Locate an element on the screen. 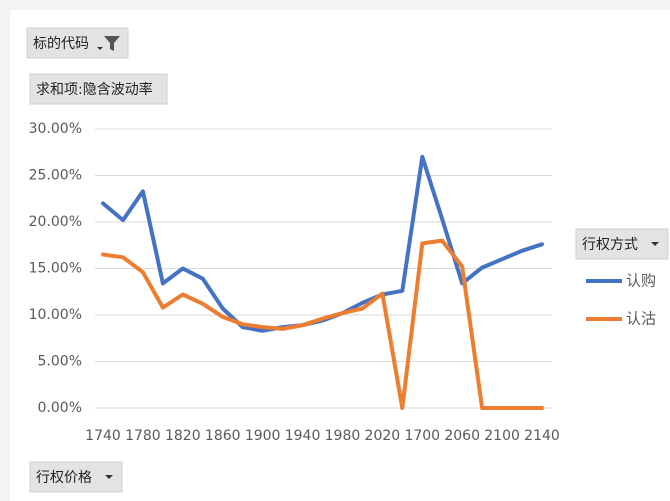  axis-field-button: 行权价格 is located at coordinates (76, 477).